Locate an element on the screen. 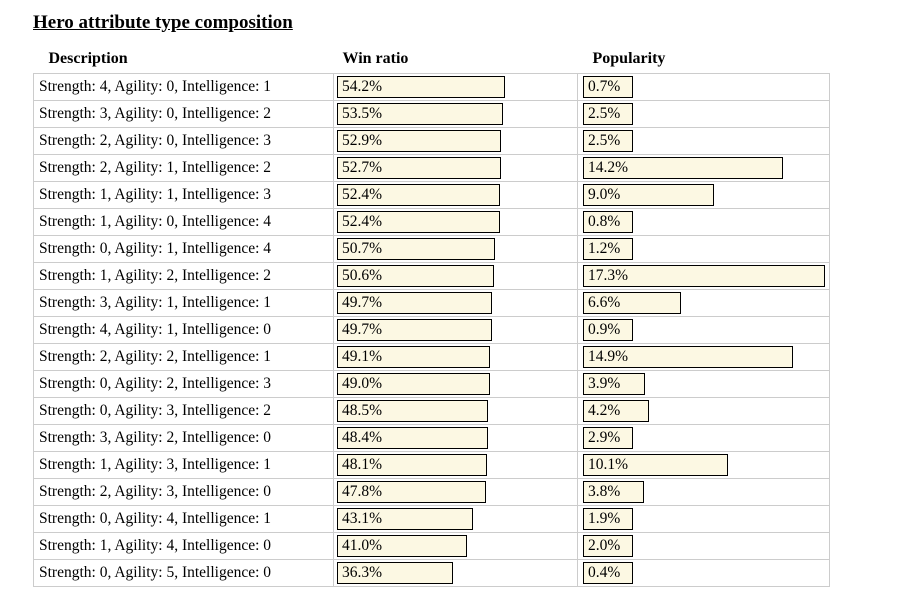  win-ratio-cell: 50.7% is located at coordinates (455, 249).